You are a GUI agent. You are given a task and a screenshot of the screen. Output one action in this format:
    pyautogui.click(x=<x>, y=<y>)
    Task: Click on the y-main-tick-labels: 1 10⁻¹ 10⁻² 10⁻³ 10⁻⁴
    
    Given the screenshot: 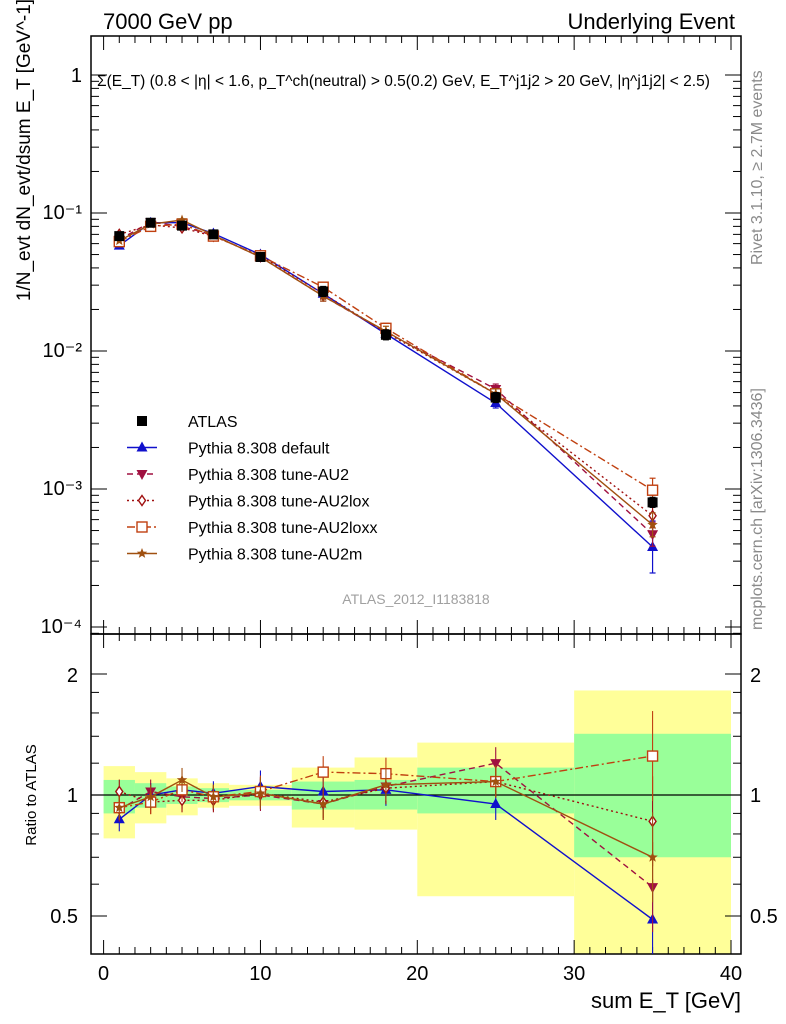 What is the action you would take?
    pyautogui.click(x=62, y=351)
    